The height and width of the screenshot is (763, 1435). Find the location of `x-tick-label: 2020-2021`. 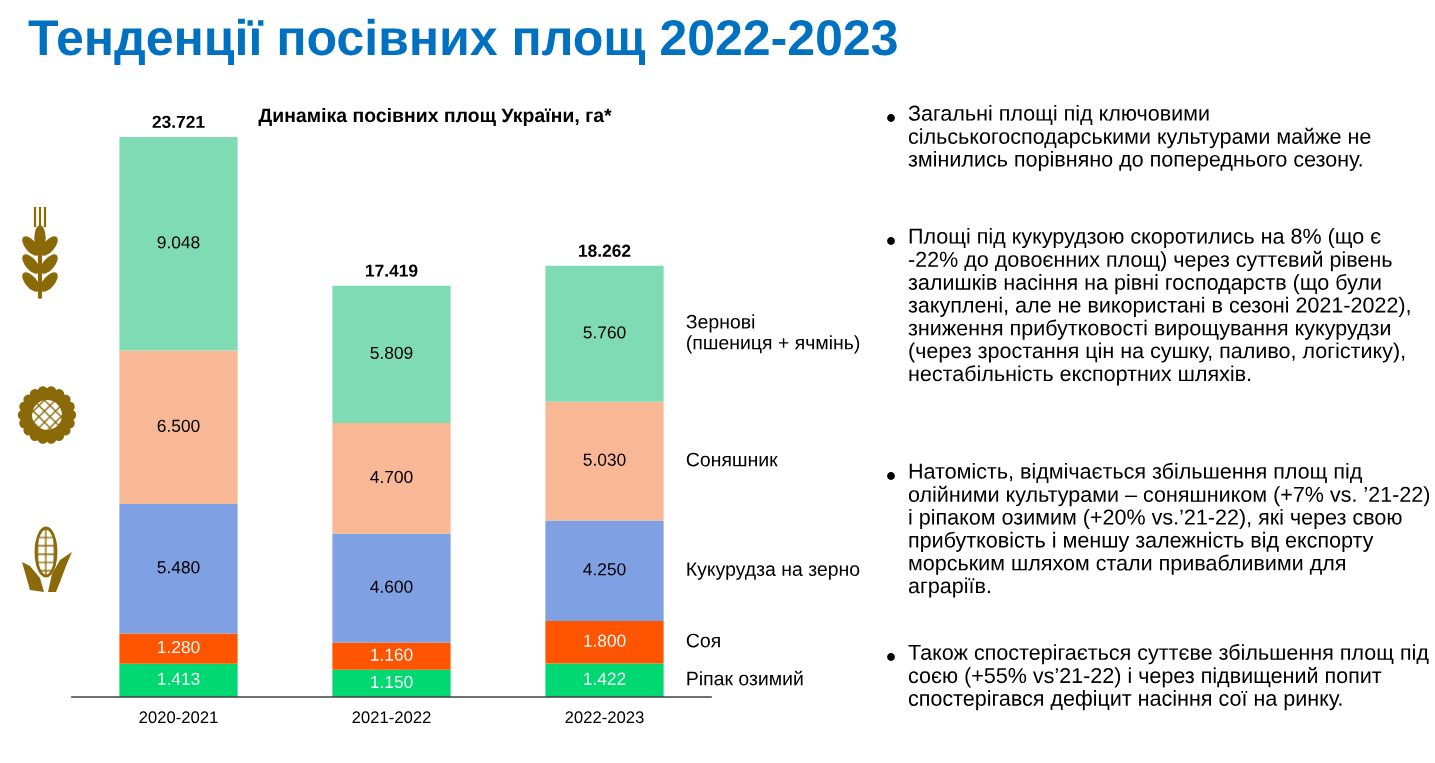

x-tick-label: 2020-2021 is located at coordinates (178, 717).